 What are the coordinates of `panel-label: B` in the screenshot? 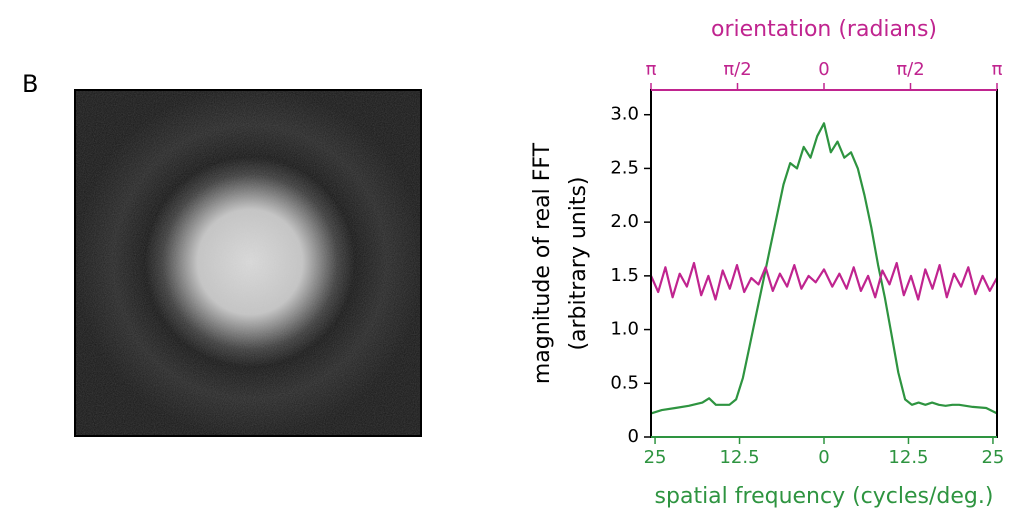 It's located at (30, 84).